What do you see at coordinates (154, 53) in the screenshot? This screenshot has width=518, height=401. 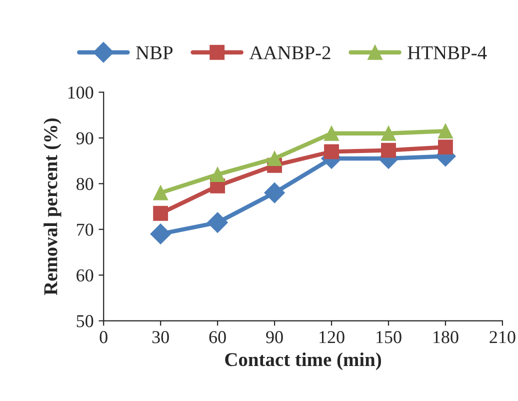 I see `legend-label: NBP` at bounding box center [154, 53].